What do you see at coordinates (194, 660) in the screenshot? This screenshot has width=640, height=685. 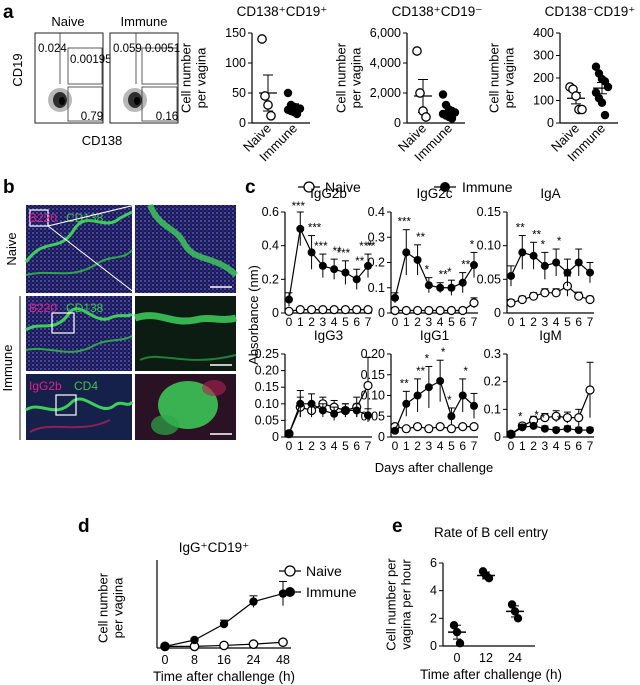 I see `x-tick-label: 8` at bounding box center [194, 660].